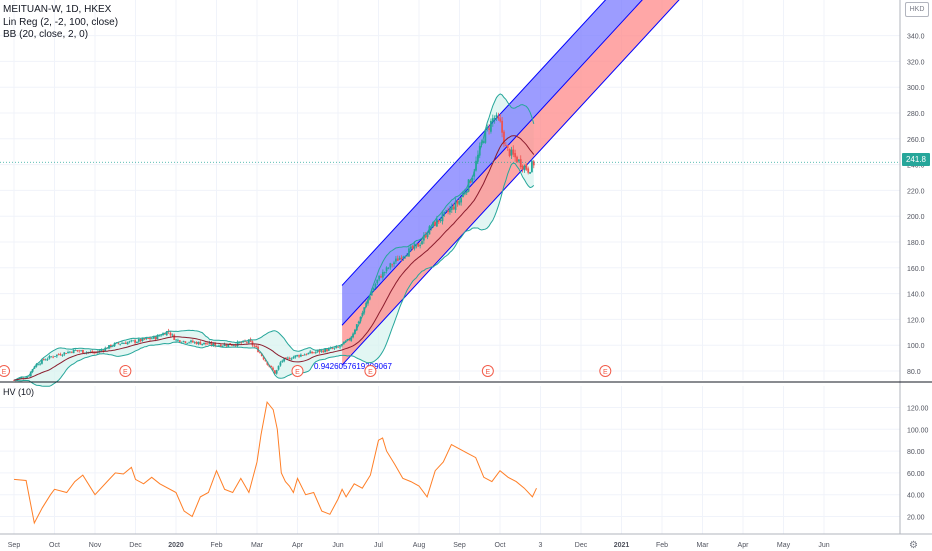  What do you see at coordinates (474, 143) in the screenshot?
I see `linreg-line` at bounding box center [474, 143].